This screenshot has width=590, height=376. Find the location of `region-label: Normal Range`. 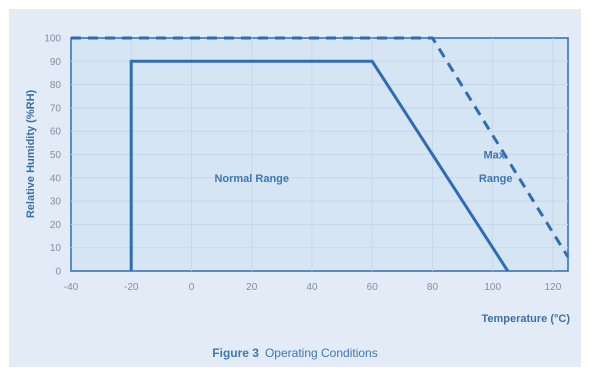

region-label: Normal Range is located at coordinates (251, 179).